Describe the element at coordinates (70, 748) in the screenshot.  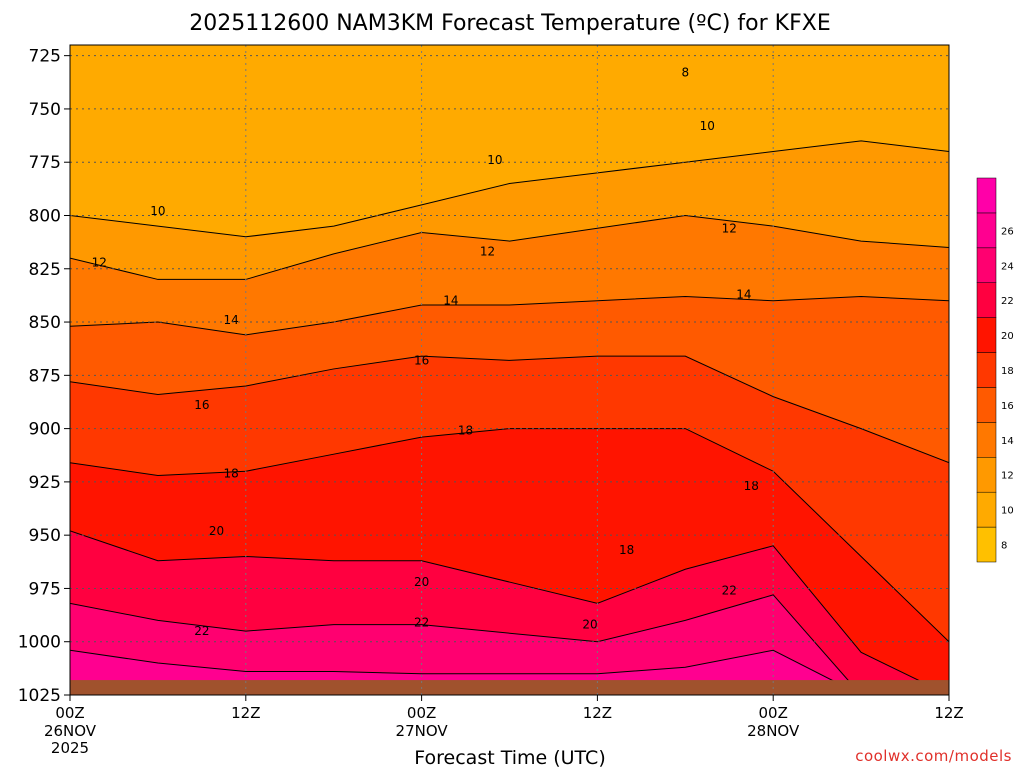
I see `x-tick-year: 2025` at that location.